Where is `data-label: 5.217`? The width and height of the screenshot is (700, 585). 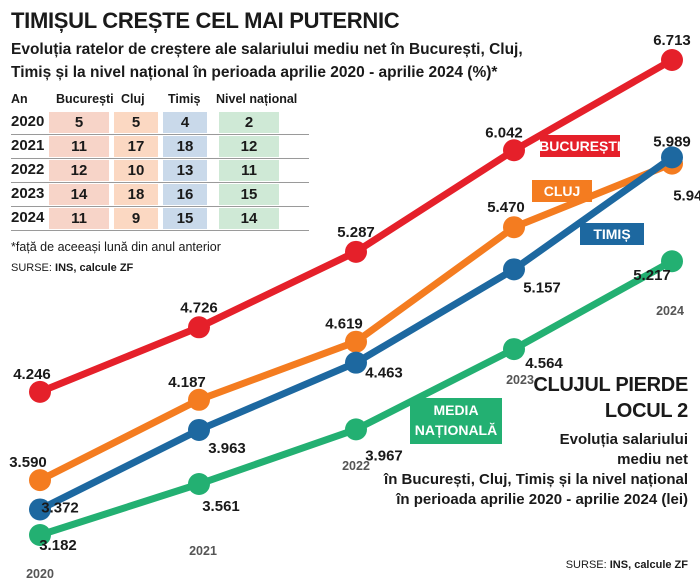 data-label: 5.217 is located at coordinates (652, 275).